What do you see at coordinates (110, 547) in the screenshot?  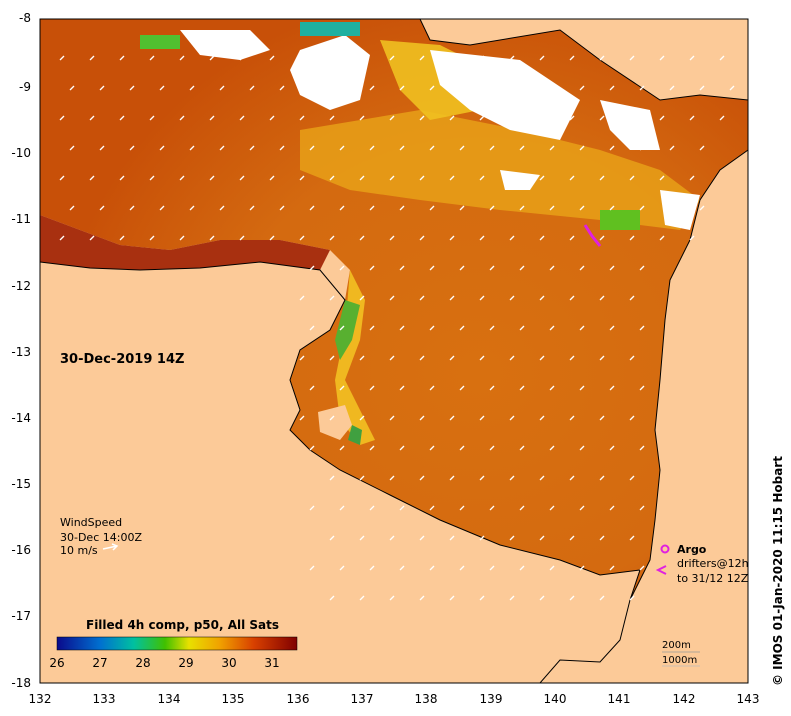 I see `wind-scale-arrow` at bounding box center [110, 547].